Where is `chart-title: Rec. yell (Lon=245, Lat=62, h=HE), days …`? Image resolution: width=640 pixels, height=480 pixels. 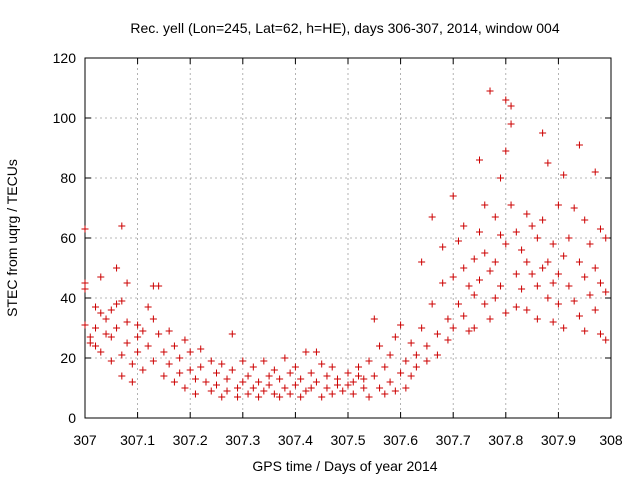
chart-title: Rec. yell (Lon=245, Lat=62, h=HE), days … is located at coordinates (344, 28).